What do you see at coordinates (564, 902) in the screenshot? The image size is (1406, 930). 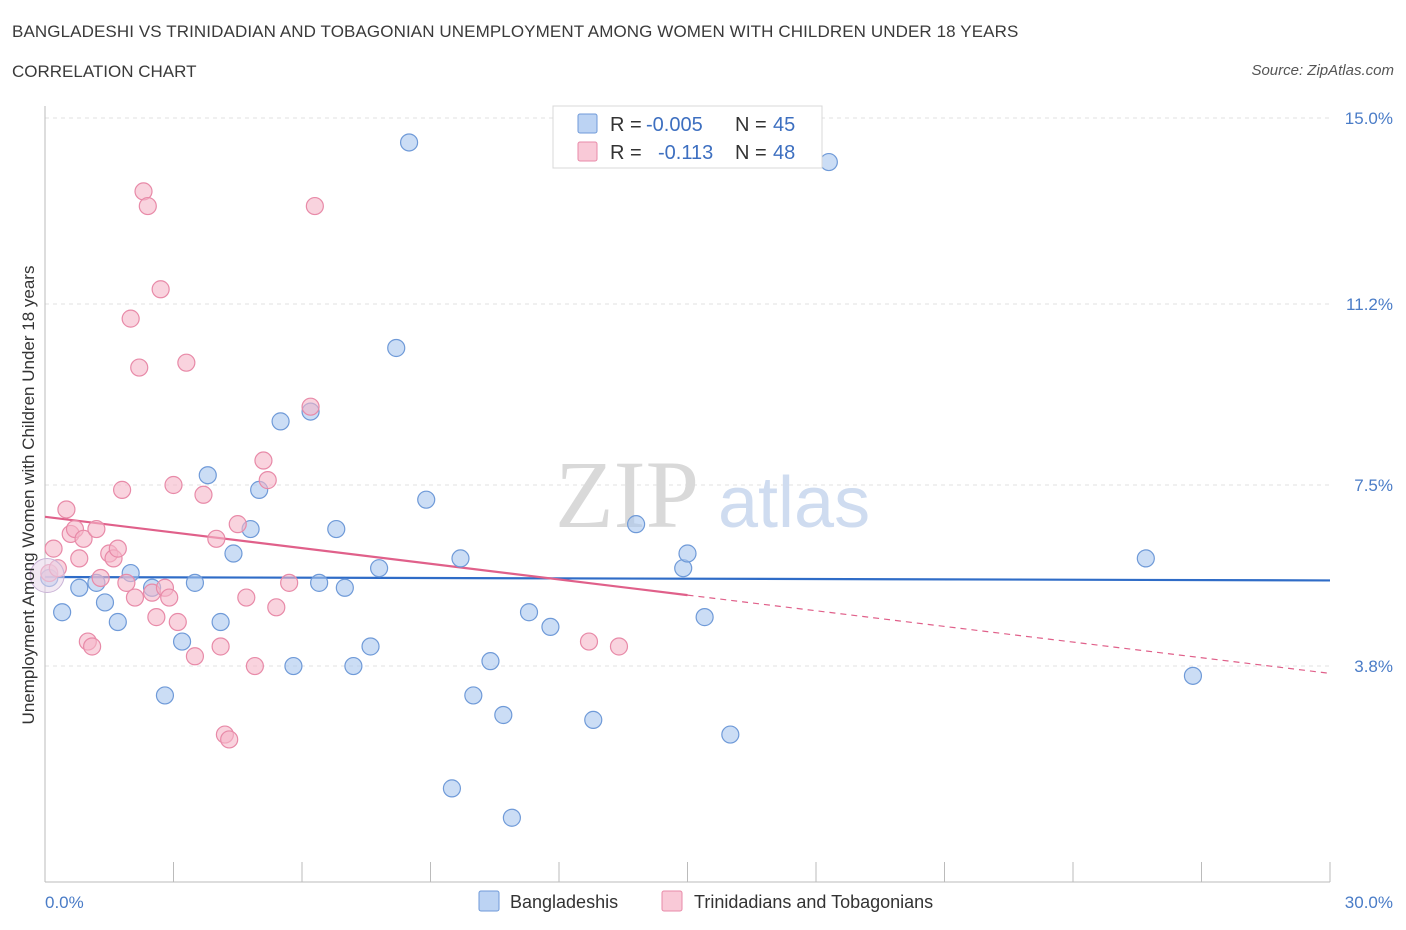 I see `legend-label-bangladeshis: Bangladeshis` at bounding box center [564, 902].